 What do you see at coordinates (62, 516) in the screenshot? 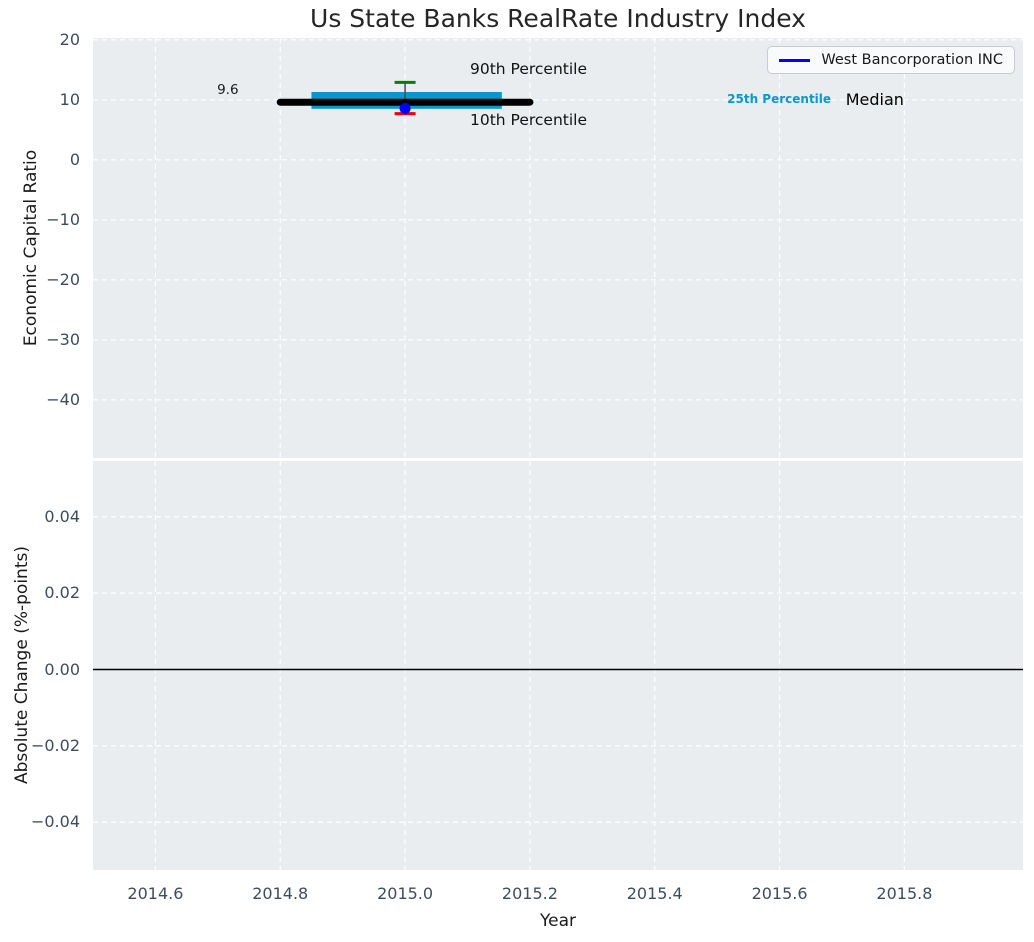
I see `y-tick-label: 0.04` at bounding box center [62, 516].